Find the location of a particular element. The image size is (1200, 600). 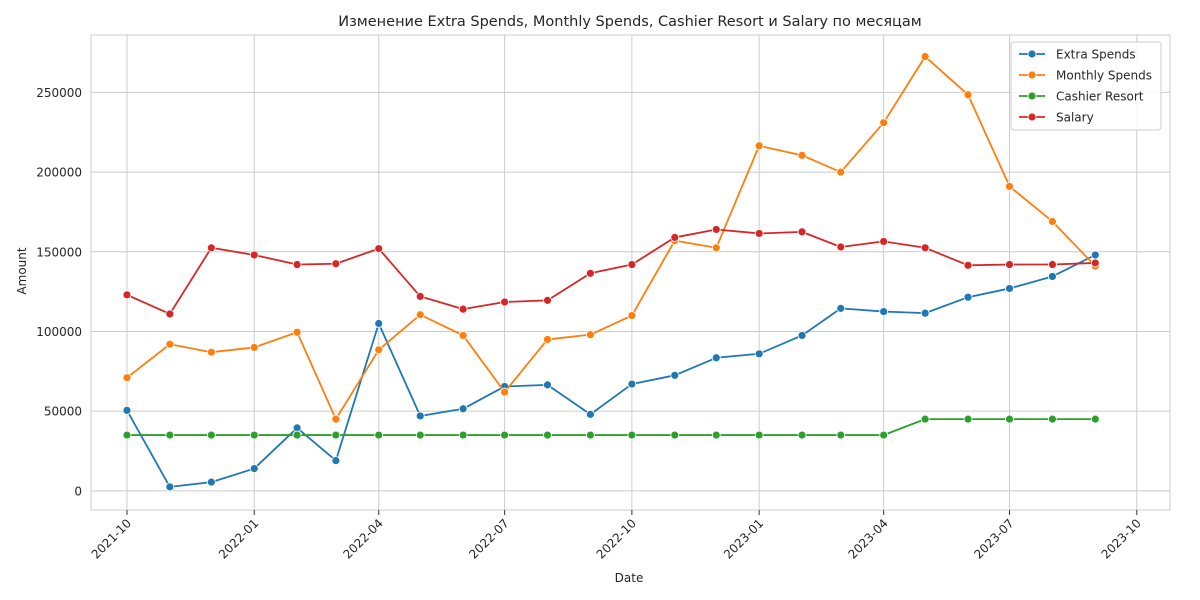

y-tick-label: 100000 is located at coordinates (59, 332).